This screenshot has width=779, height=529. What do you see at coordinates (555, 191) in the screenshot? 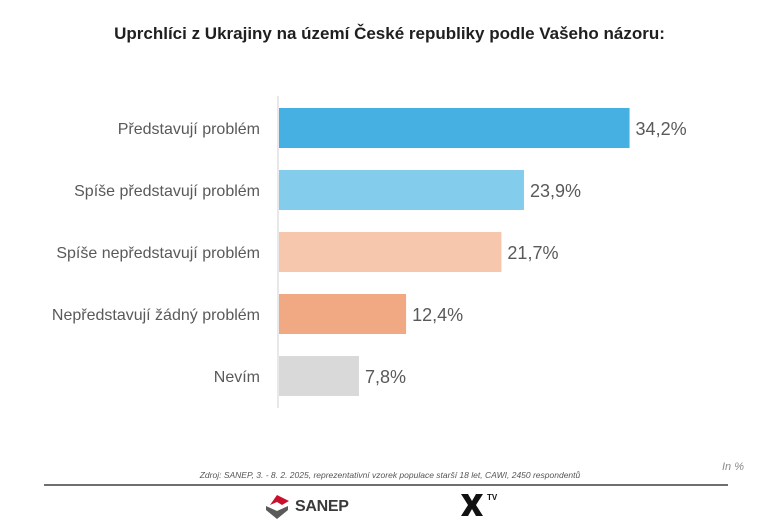
I see `bar-value-label: 23,9%` at bounding box center [555, 191].